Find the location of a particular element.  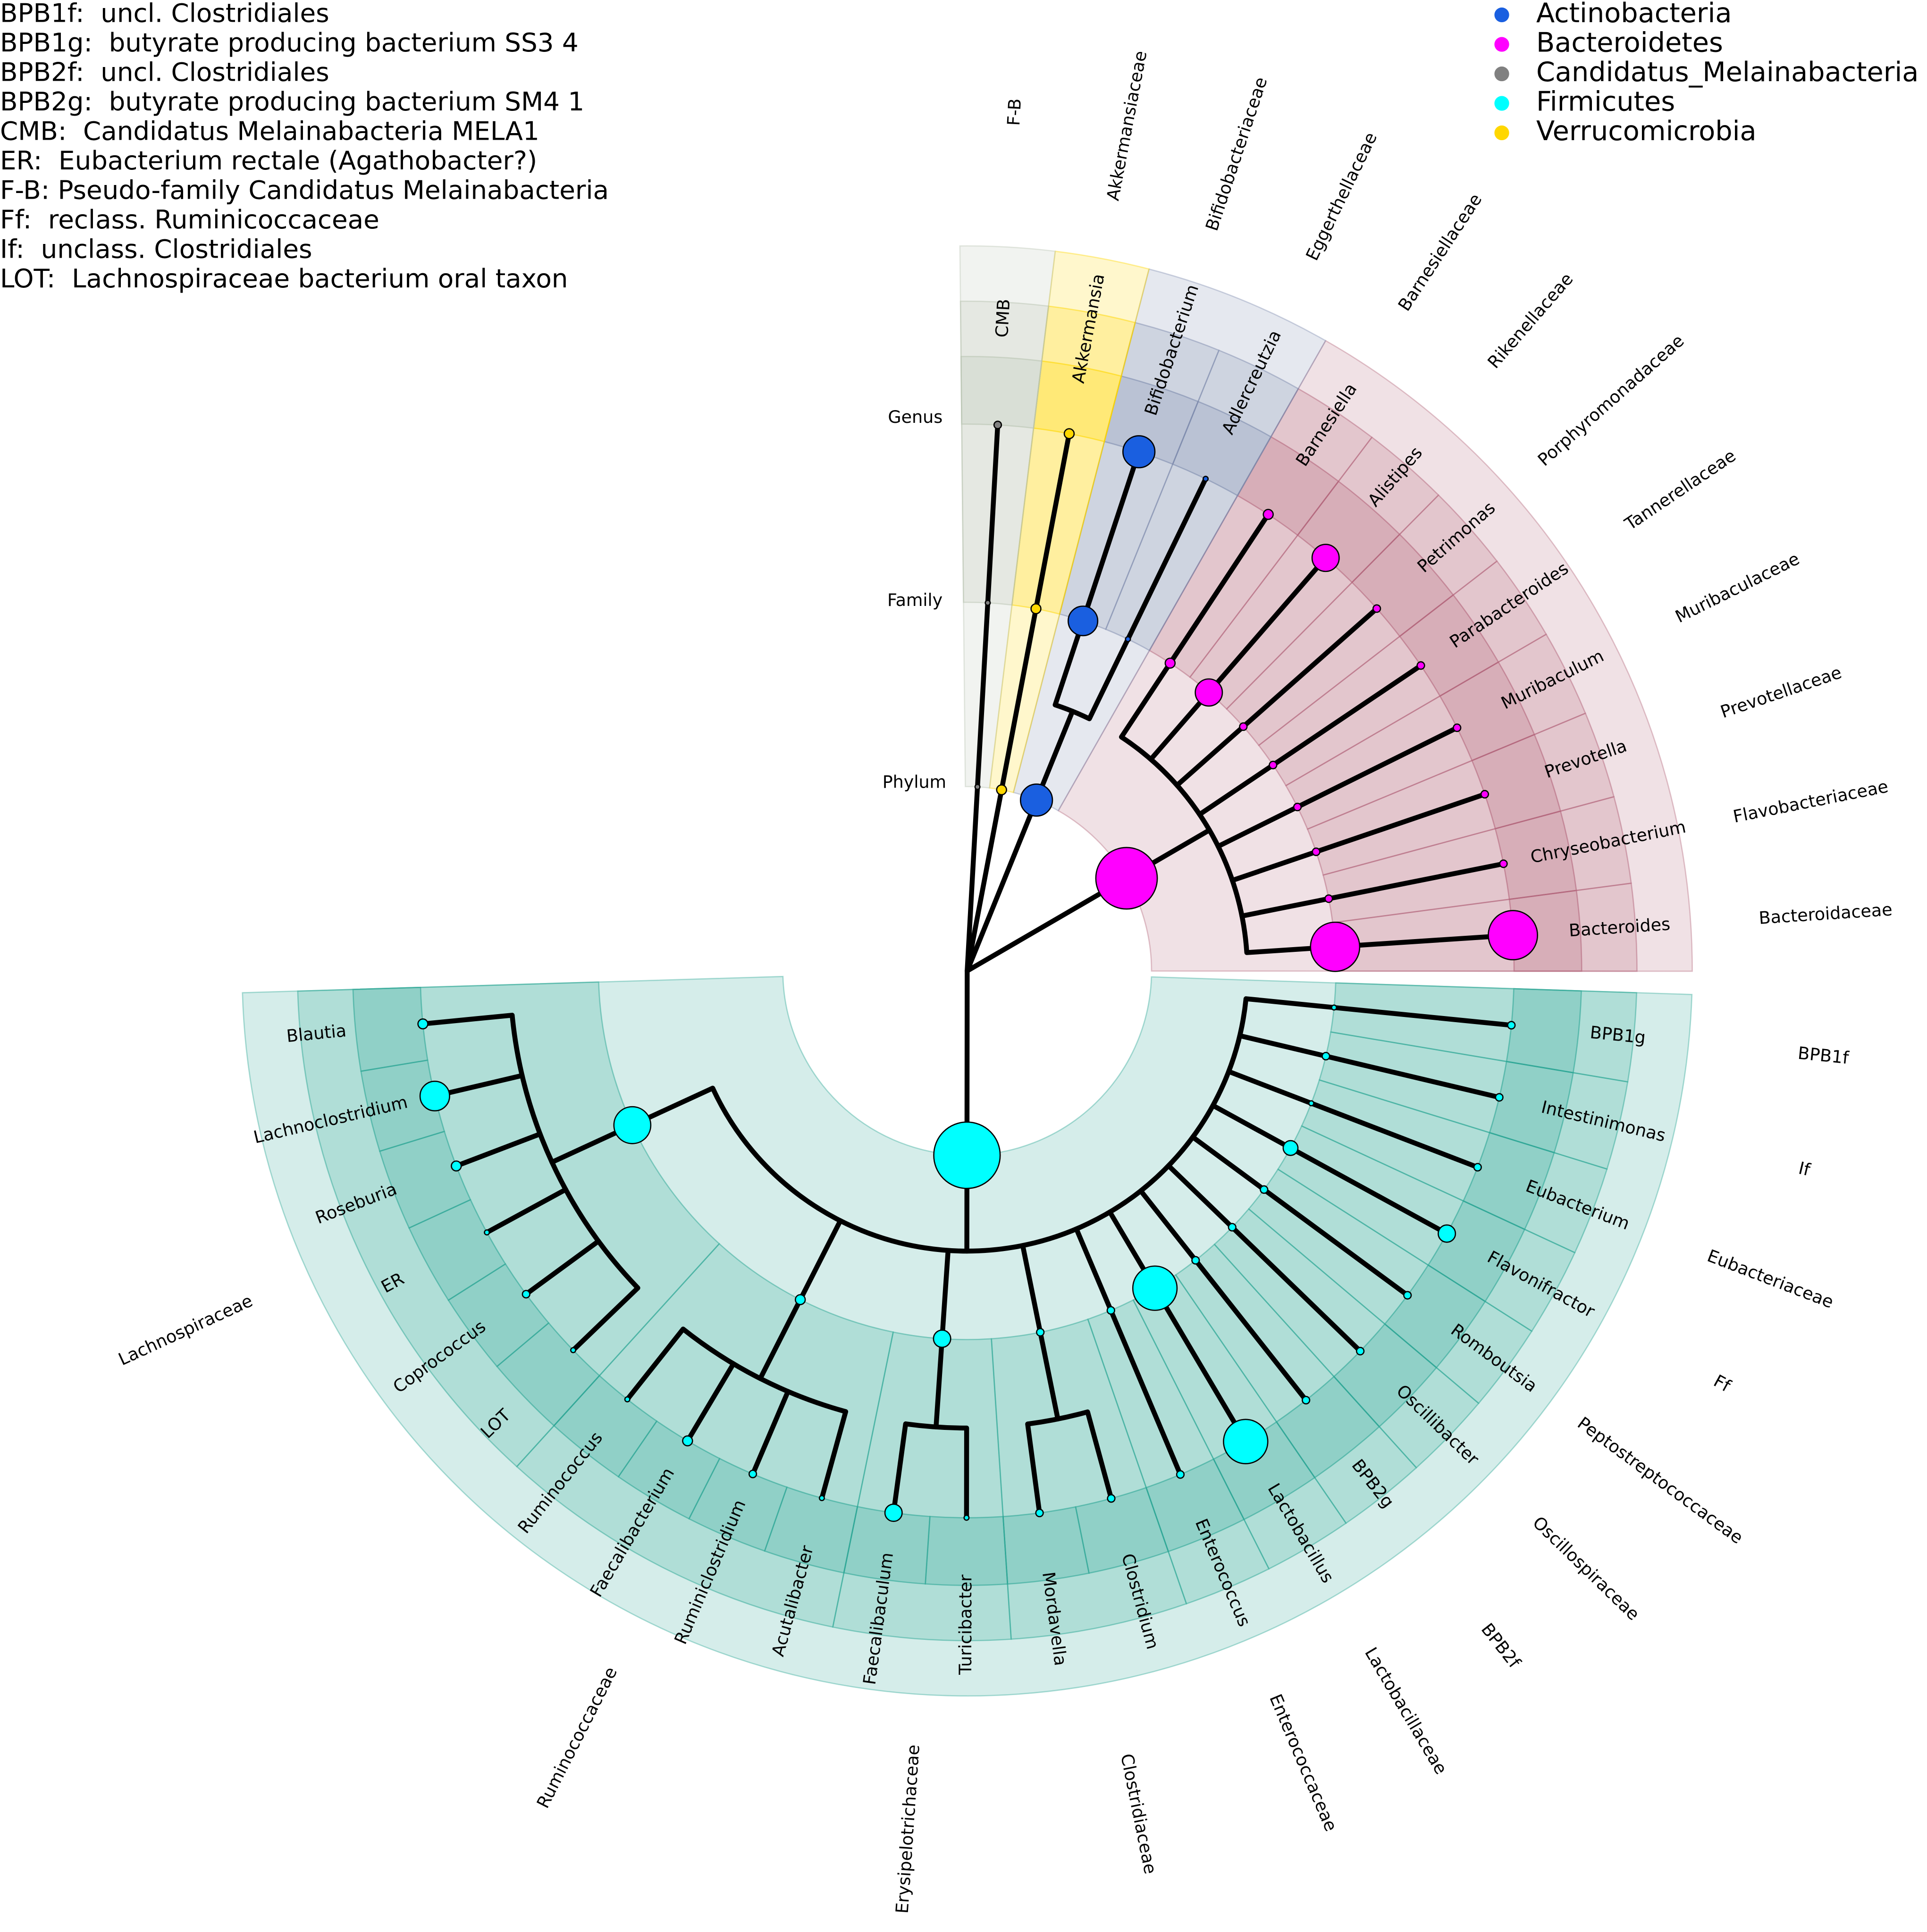

note: CMB: Candidatus Melainabacteria MELA1 is located at coordinates (269, 131).